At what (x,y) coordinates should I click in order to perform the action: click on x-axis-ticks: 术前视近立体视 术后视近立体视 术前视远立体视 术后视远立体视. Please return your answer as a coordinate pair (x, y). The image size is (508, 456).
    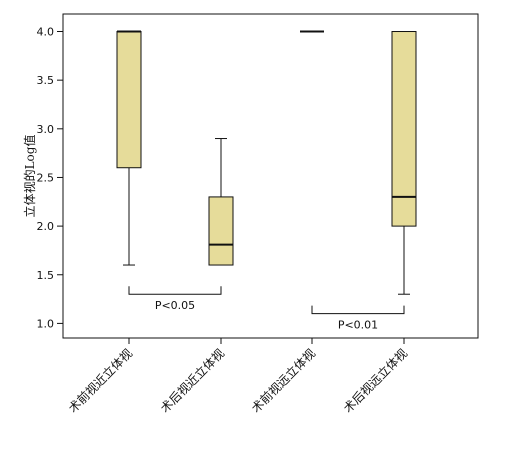
    Looking at the image, I should click on (237, 377).